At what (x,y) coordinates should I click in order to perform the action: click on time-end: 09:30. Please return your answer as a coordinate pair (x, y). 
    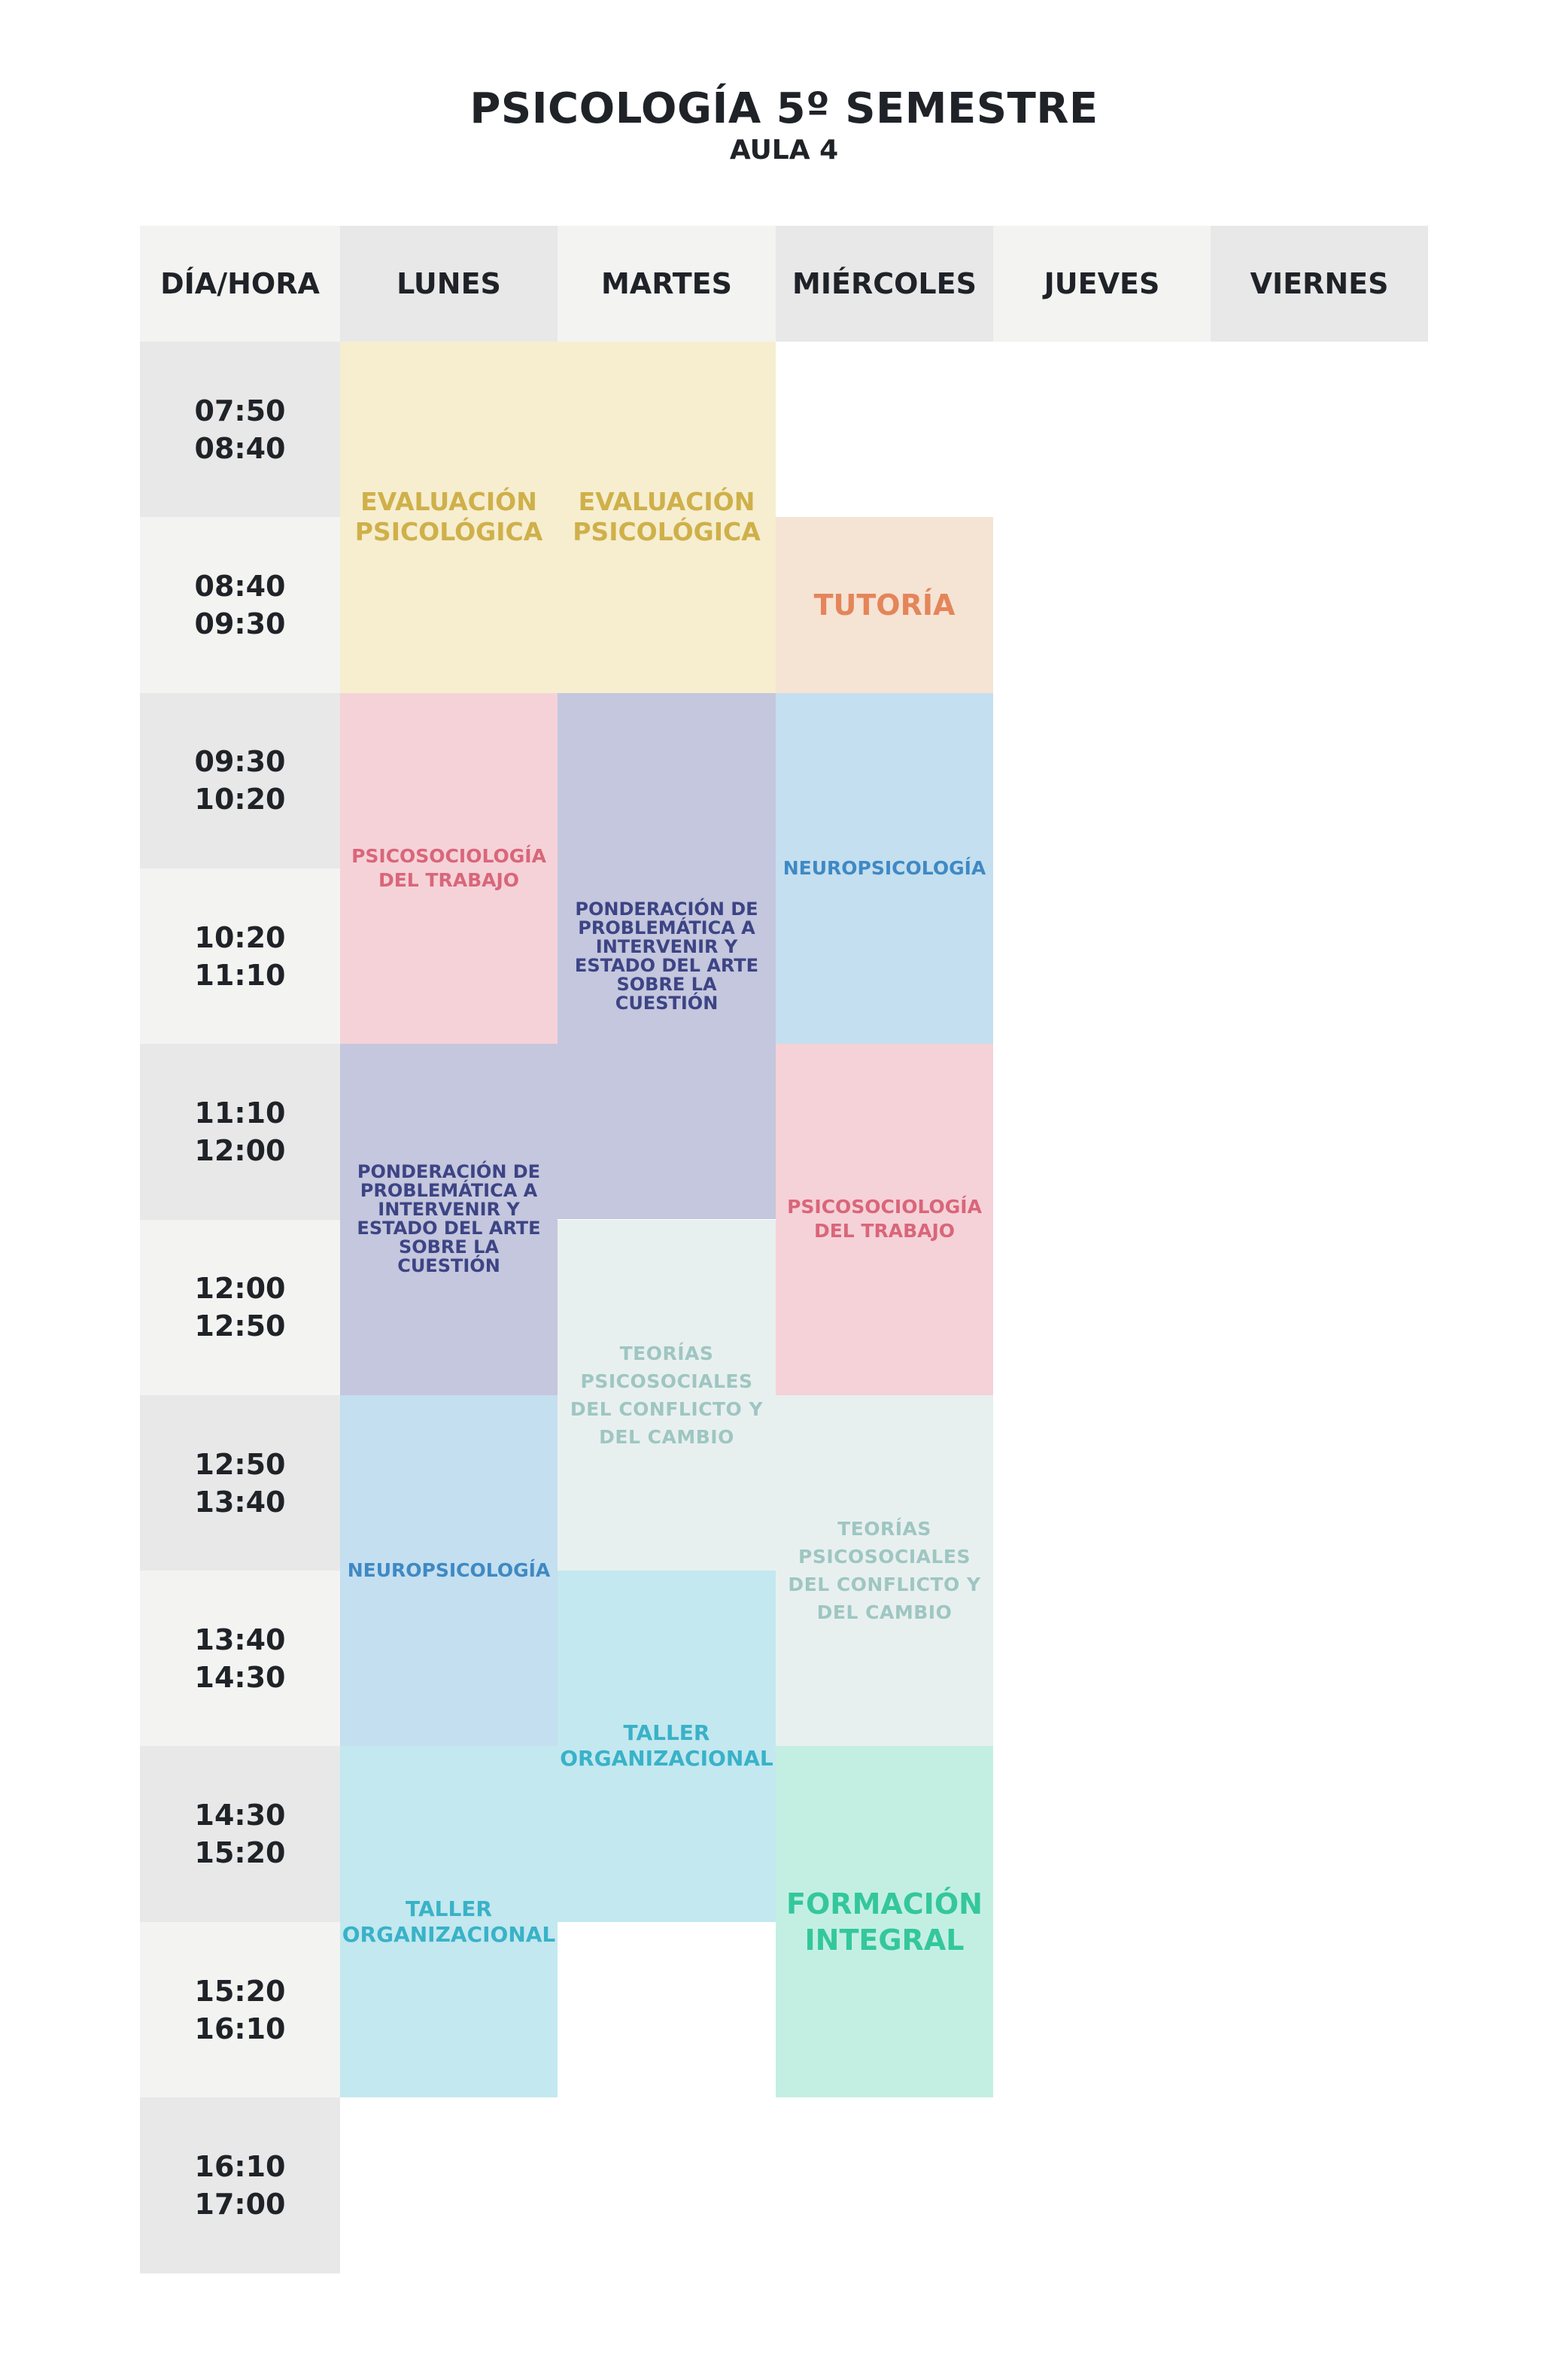
    Looking at the image, I should click on (240, 624).